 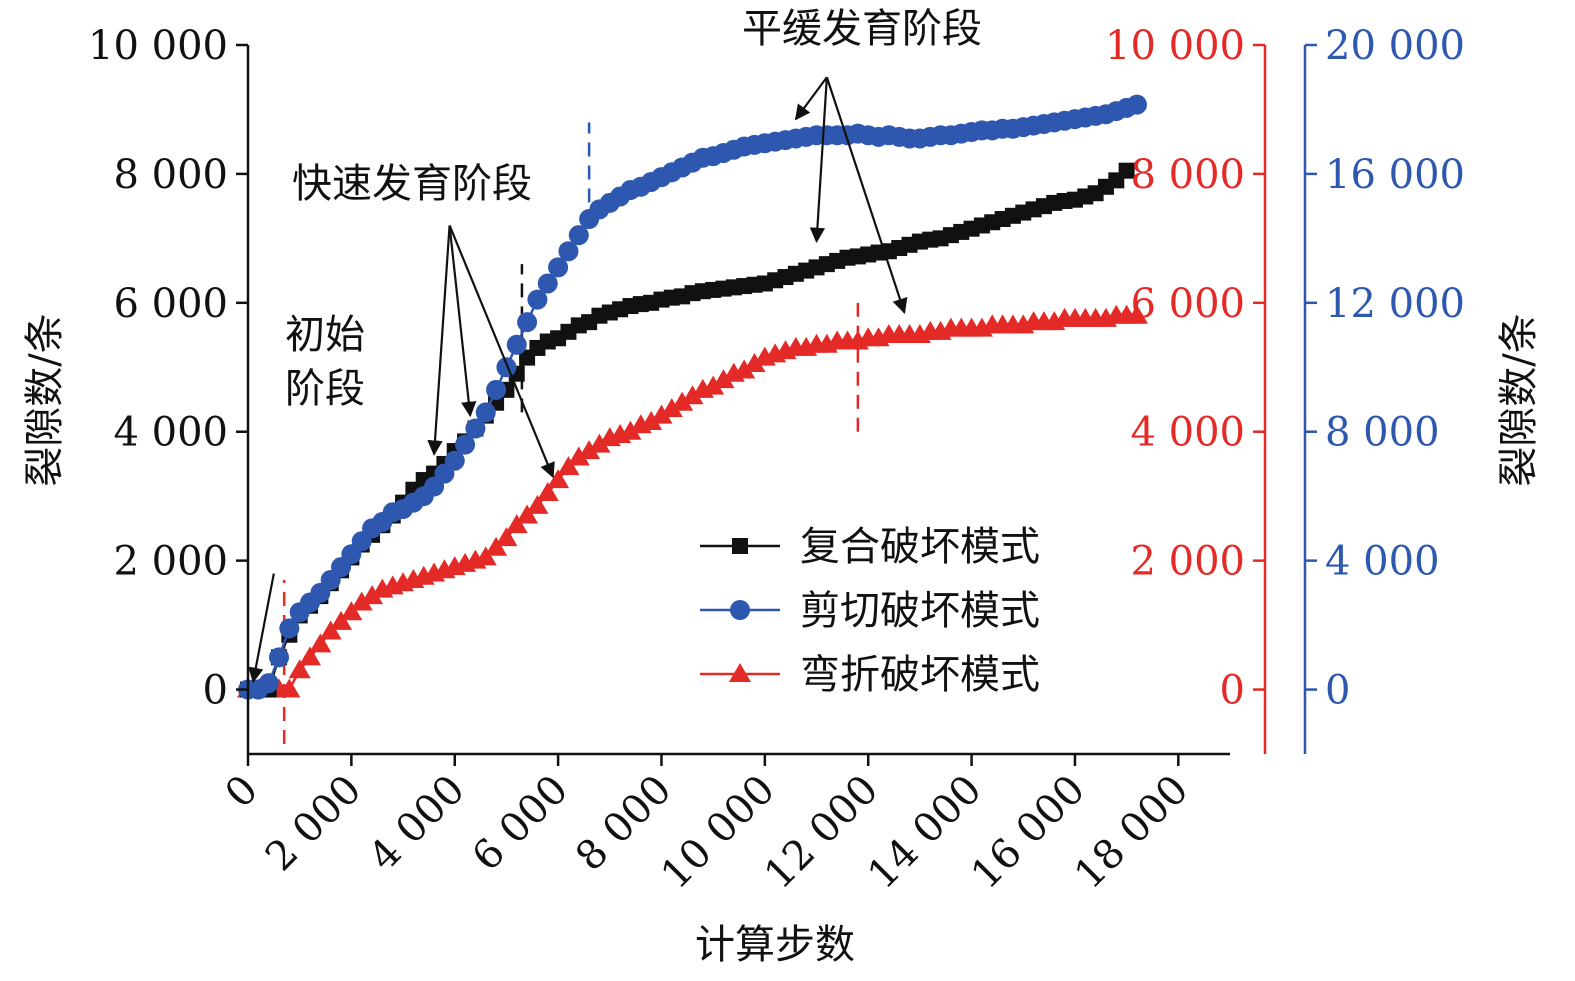 What do you see at coordinates (1187, 433) in the screenshot?
I see `y-red-tick-label: 4 000` at bounding box center [1187, 433].